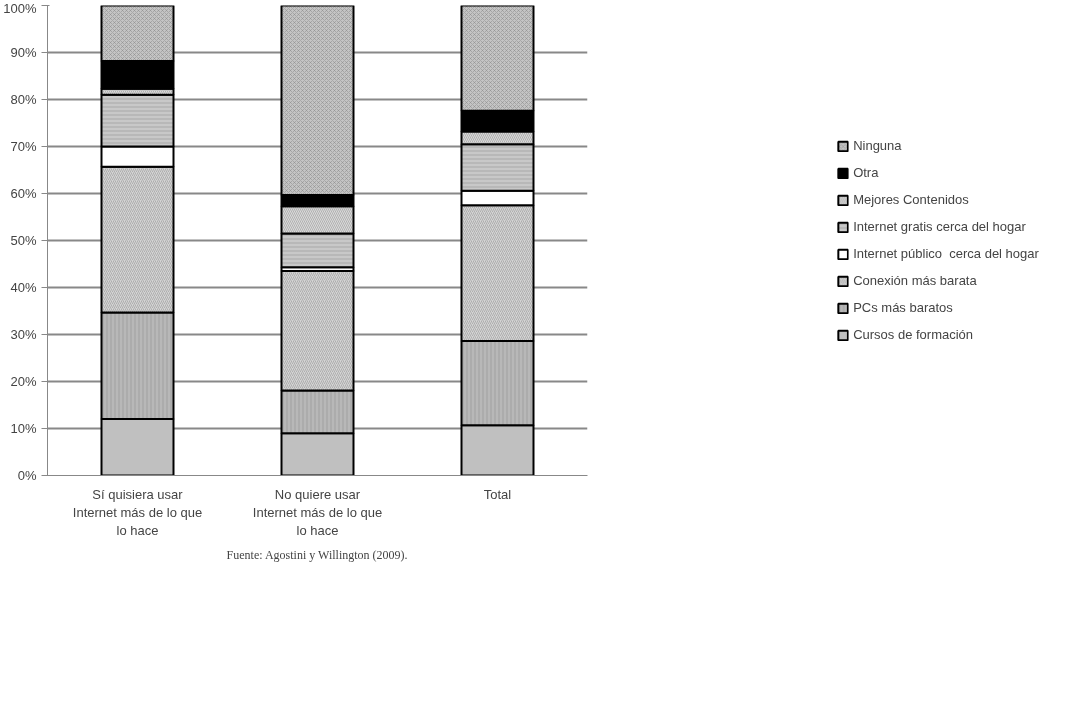 The width and height of the screenshot is (1086, 707). I want to click on y-tick-label: 30%, so click(23, 334).